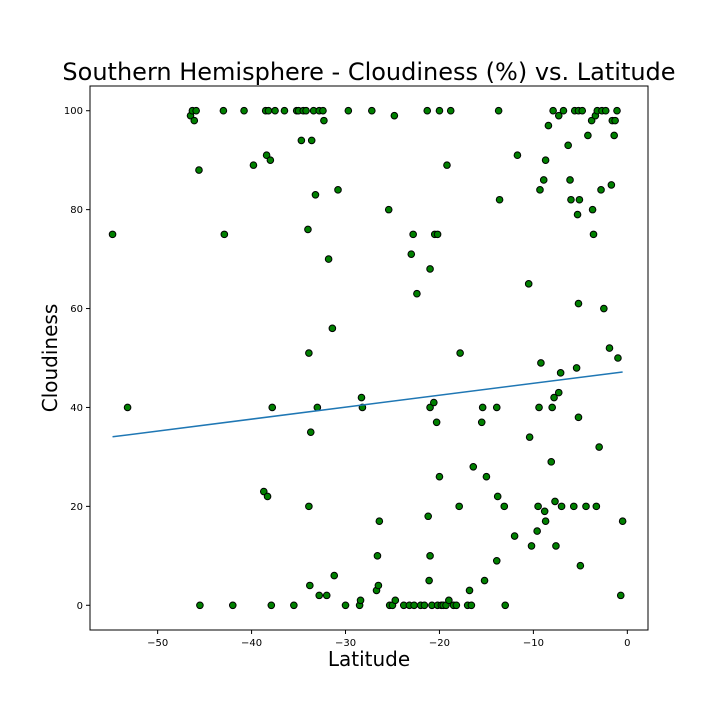 This screenshot has width=720, height=720. I want to click on x-tick-label: −10, so click(533, 643).